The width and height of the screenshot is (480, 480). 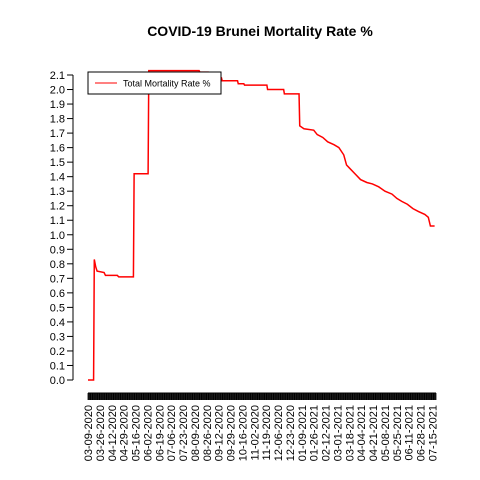 I want to click on y-tick-label: 0.8, so click(x=57, y=265).